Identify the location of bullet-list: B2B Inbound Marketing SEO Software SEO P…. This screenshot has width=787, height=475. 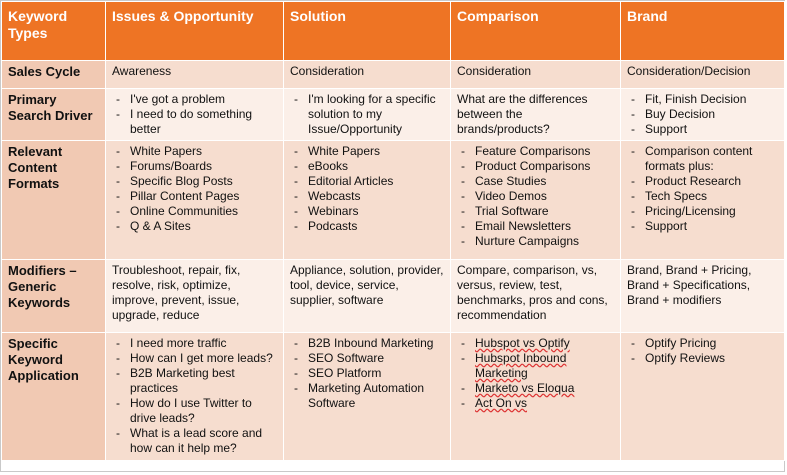
(367, 373).